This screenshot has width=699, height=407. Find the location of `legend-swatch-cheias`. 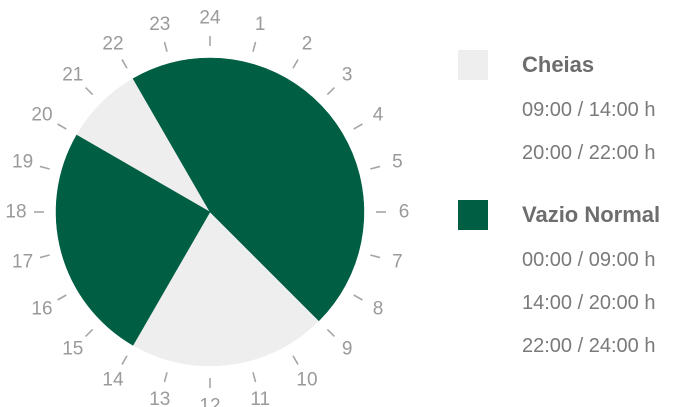

legend-swatch-cheias is located at coordinates (473, 65).